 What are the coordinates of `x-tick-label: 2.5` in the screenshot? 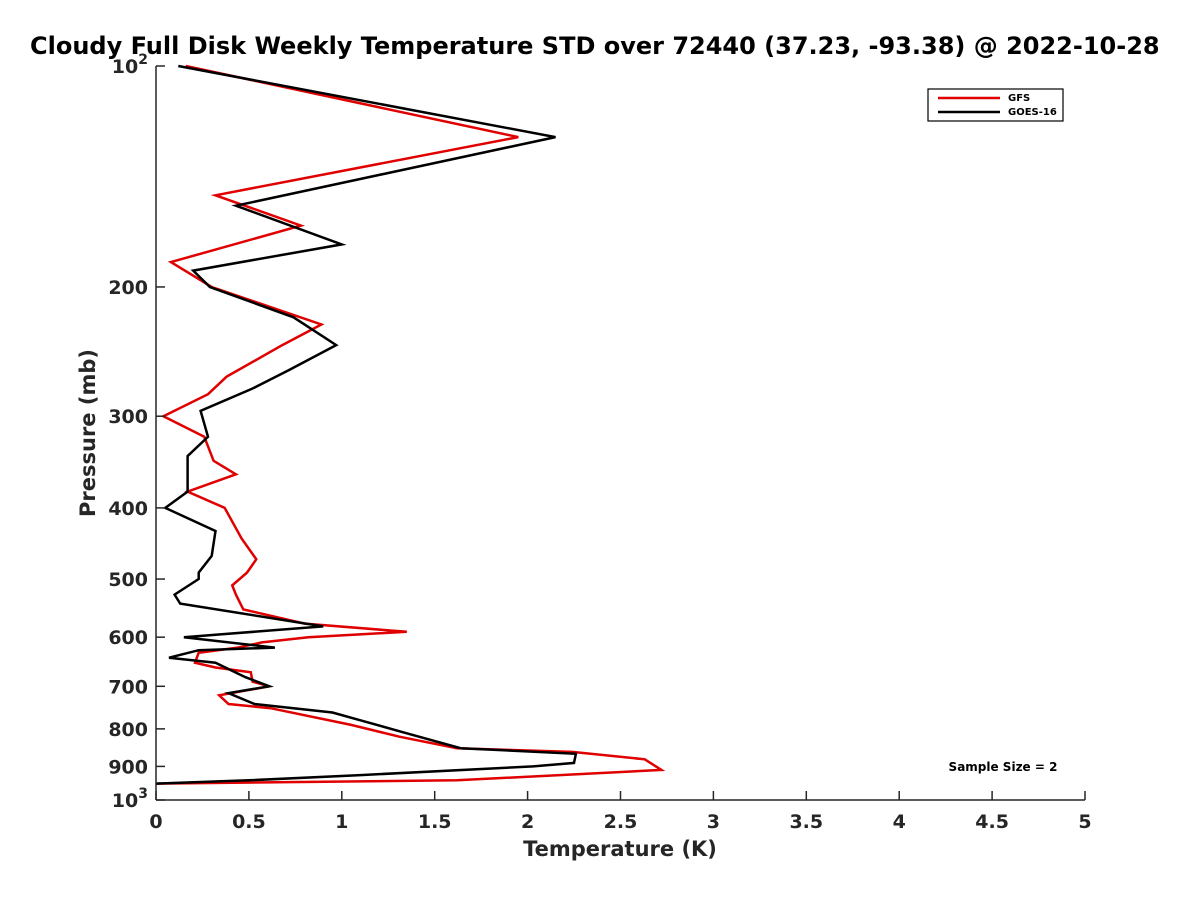 It's located at (621, 822).